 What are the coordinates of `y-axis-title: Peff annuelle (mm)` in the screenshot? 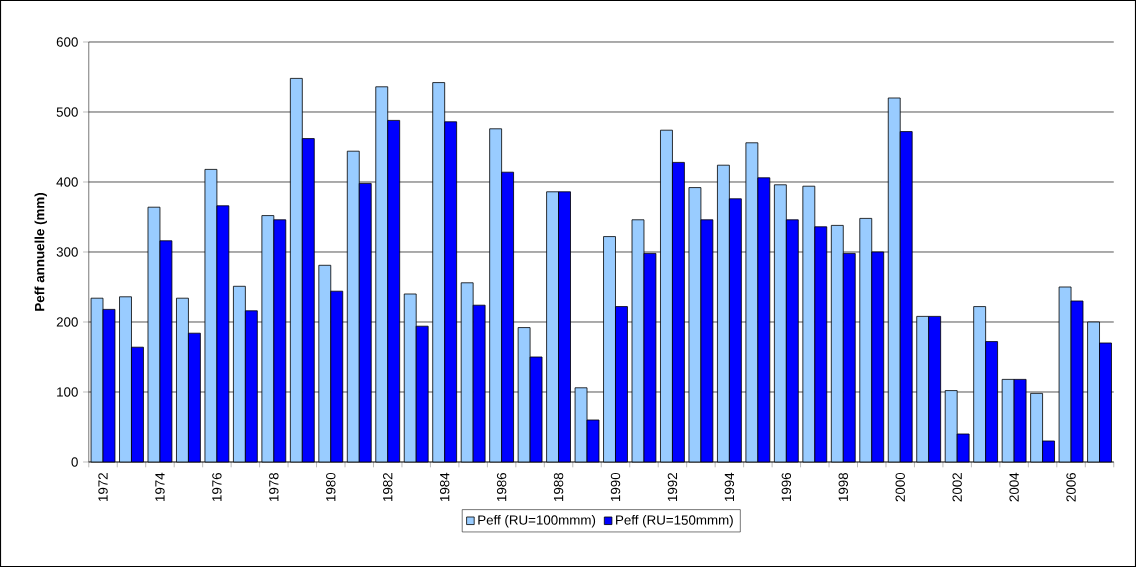 It's located at (40, 252).